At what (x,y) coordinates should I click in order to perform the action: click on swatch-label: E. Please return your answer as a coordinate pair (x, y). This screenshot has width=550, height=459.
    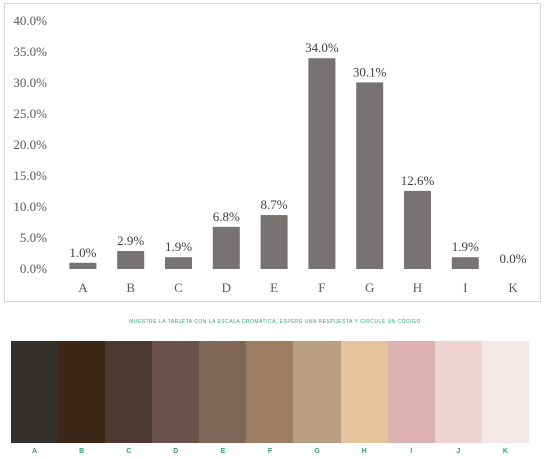
    Looking at the image, I should click on (223, 451).